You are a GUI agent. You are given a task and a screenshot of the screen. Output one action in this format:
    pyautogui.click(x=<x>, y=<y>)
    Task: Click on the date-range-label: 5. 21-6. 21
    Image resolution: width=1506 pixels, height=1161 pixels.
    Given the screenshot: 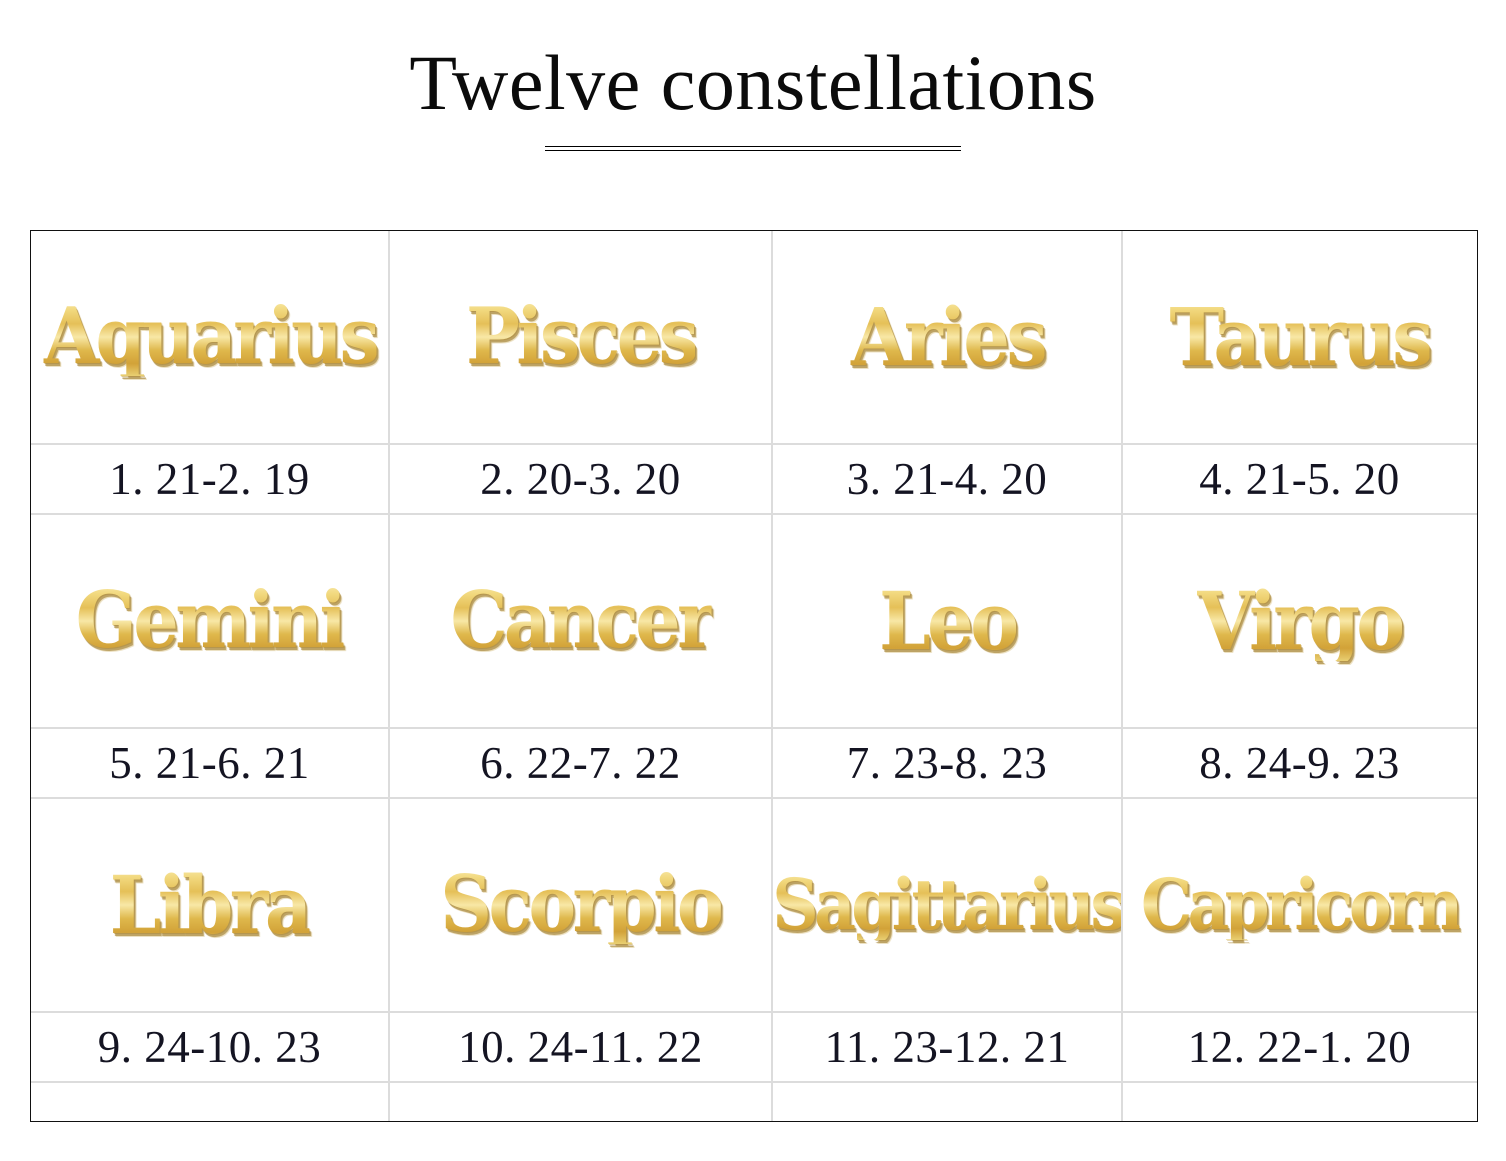 What is the action you would take?
    pyautogui.click(x=209, y=762)
    